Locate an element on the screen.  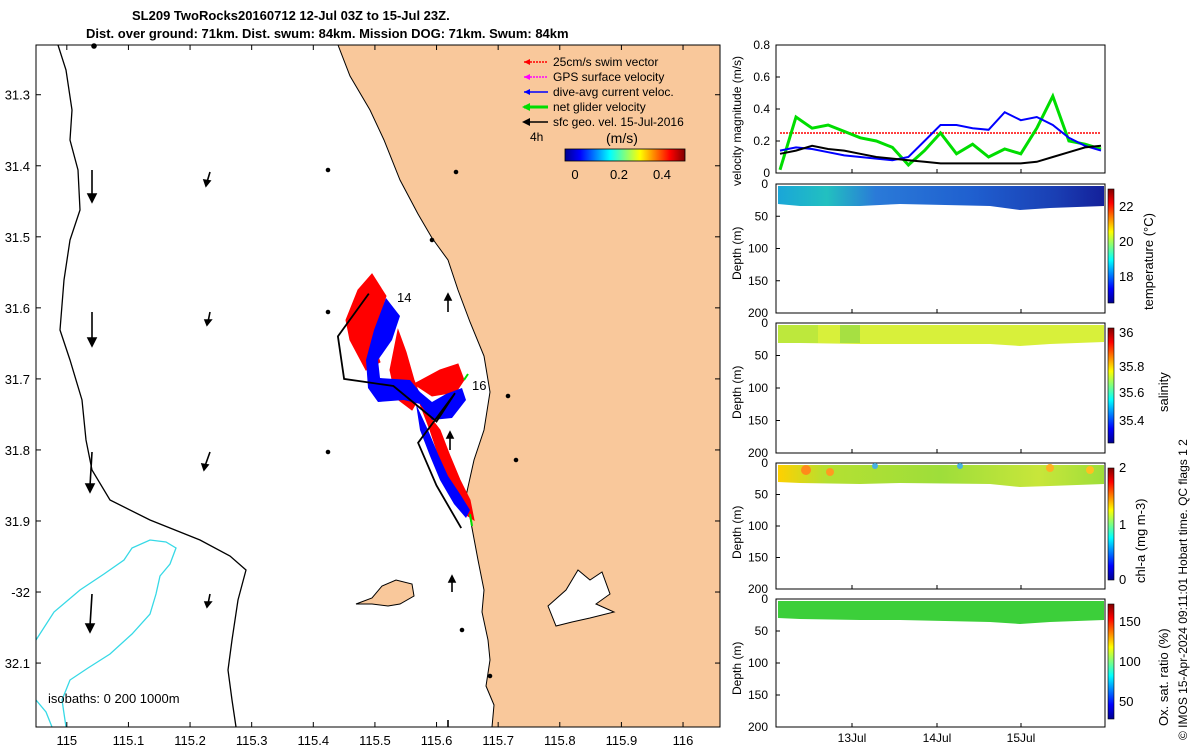
lon-tick-label: 115.3 is located at coordinates (252, 740).